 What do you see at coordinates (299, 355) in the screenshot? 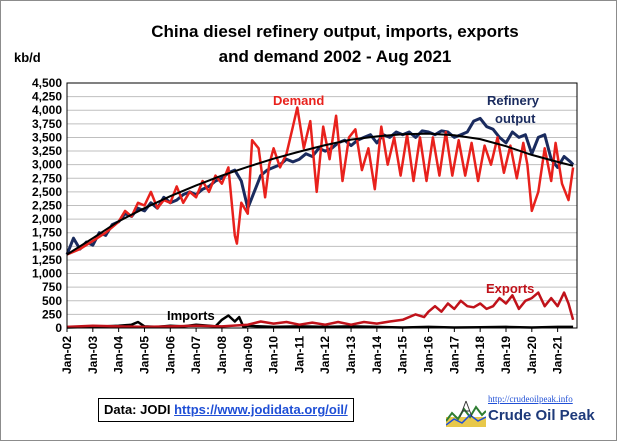
I see `x-tick-label: Jan-11` at bounding box center [299, 355].